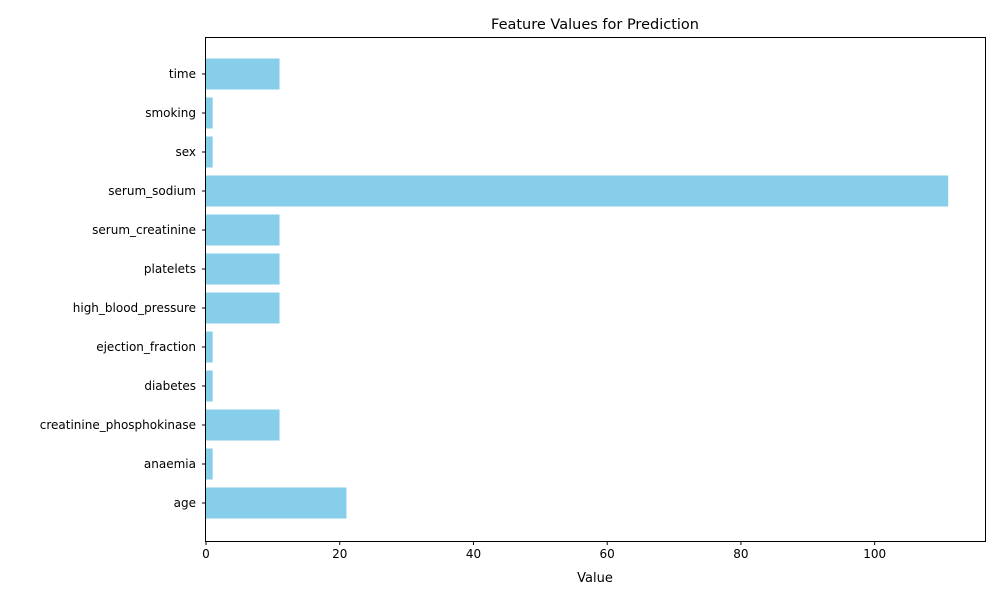 This screenshot has height=600, width=1000. Describe the element at coordinates (243, 269) in the screenshot. I see `bar-platelets` at that location.